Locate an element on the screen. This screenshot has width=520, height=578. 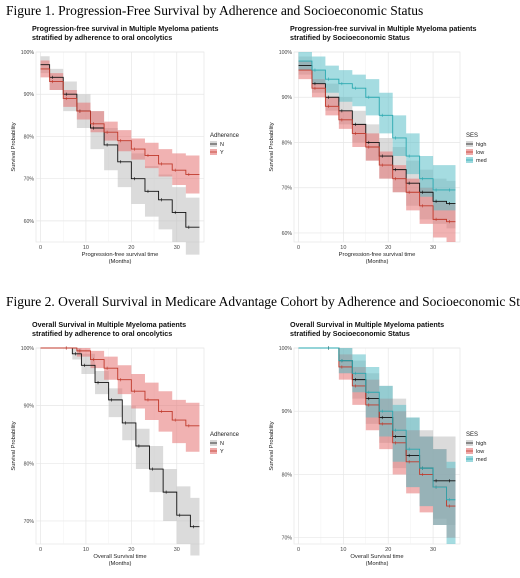
survival-line-low is located at coordinates (377, 146).